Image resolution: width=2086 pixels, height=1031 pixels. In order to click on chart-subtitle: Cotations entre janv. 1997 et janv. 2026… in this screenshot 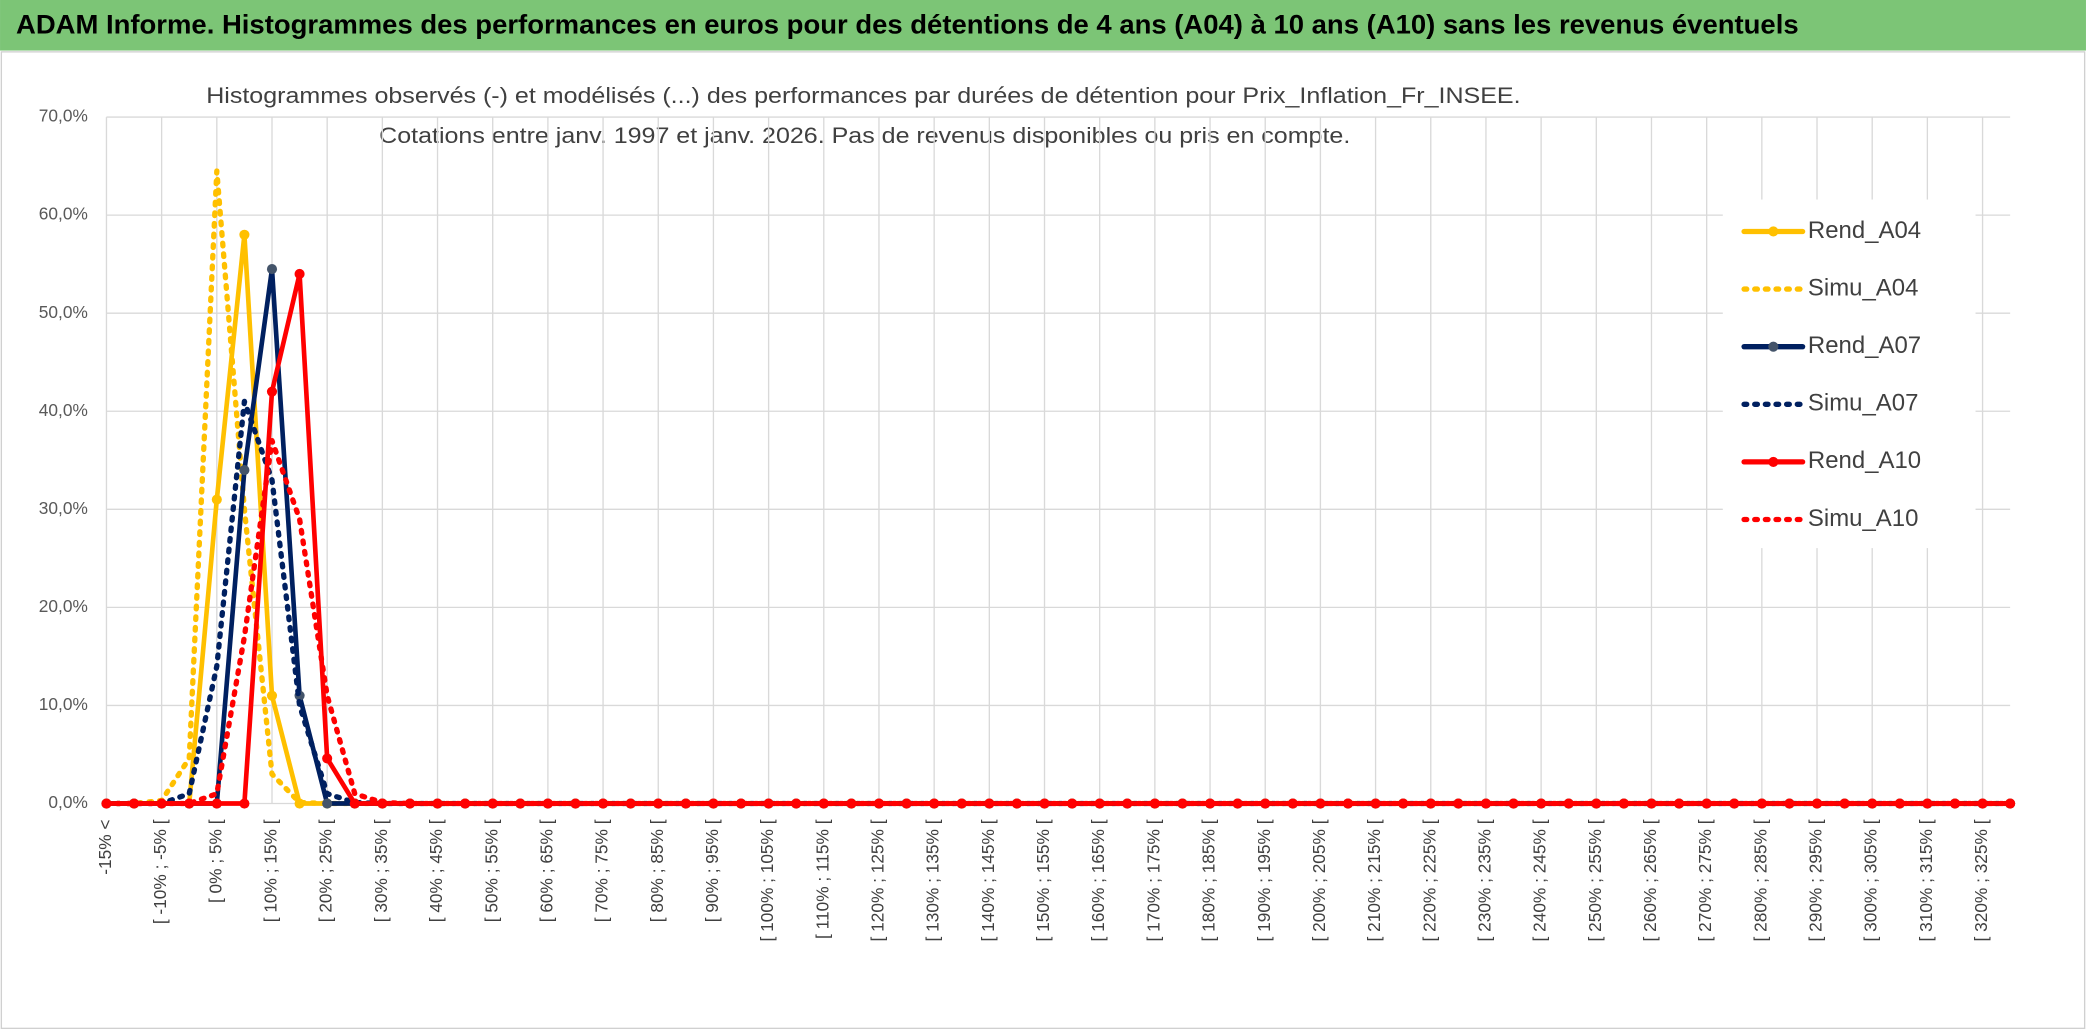, I will do `click(864, 135)`.